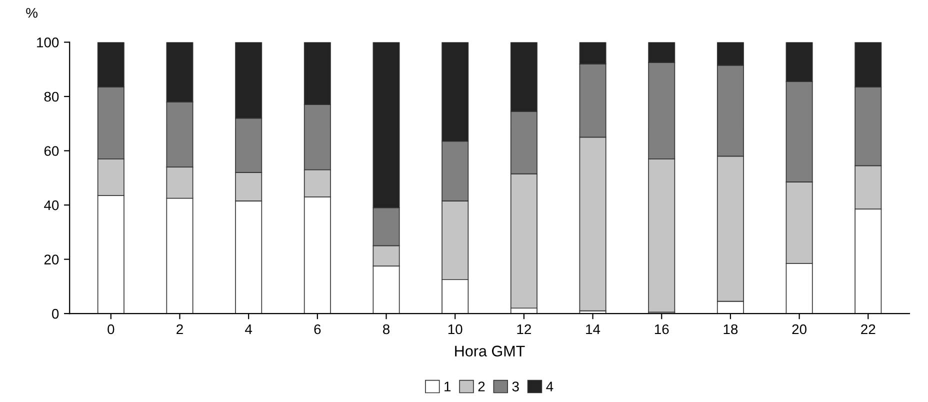 This screenshot has height=402, width=928. What do you see at coordinates (515, 387) in the screenshot?
I see `legend-label: 3` at bounding box center [515, 387].